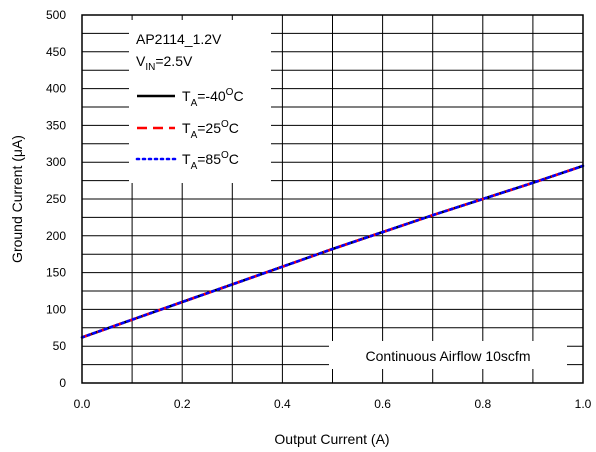  I want to click on x-axis-label: Output Current (A), so click(331, 439).